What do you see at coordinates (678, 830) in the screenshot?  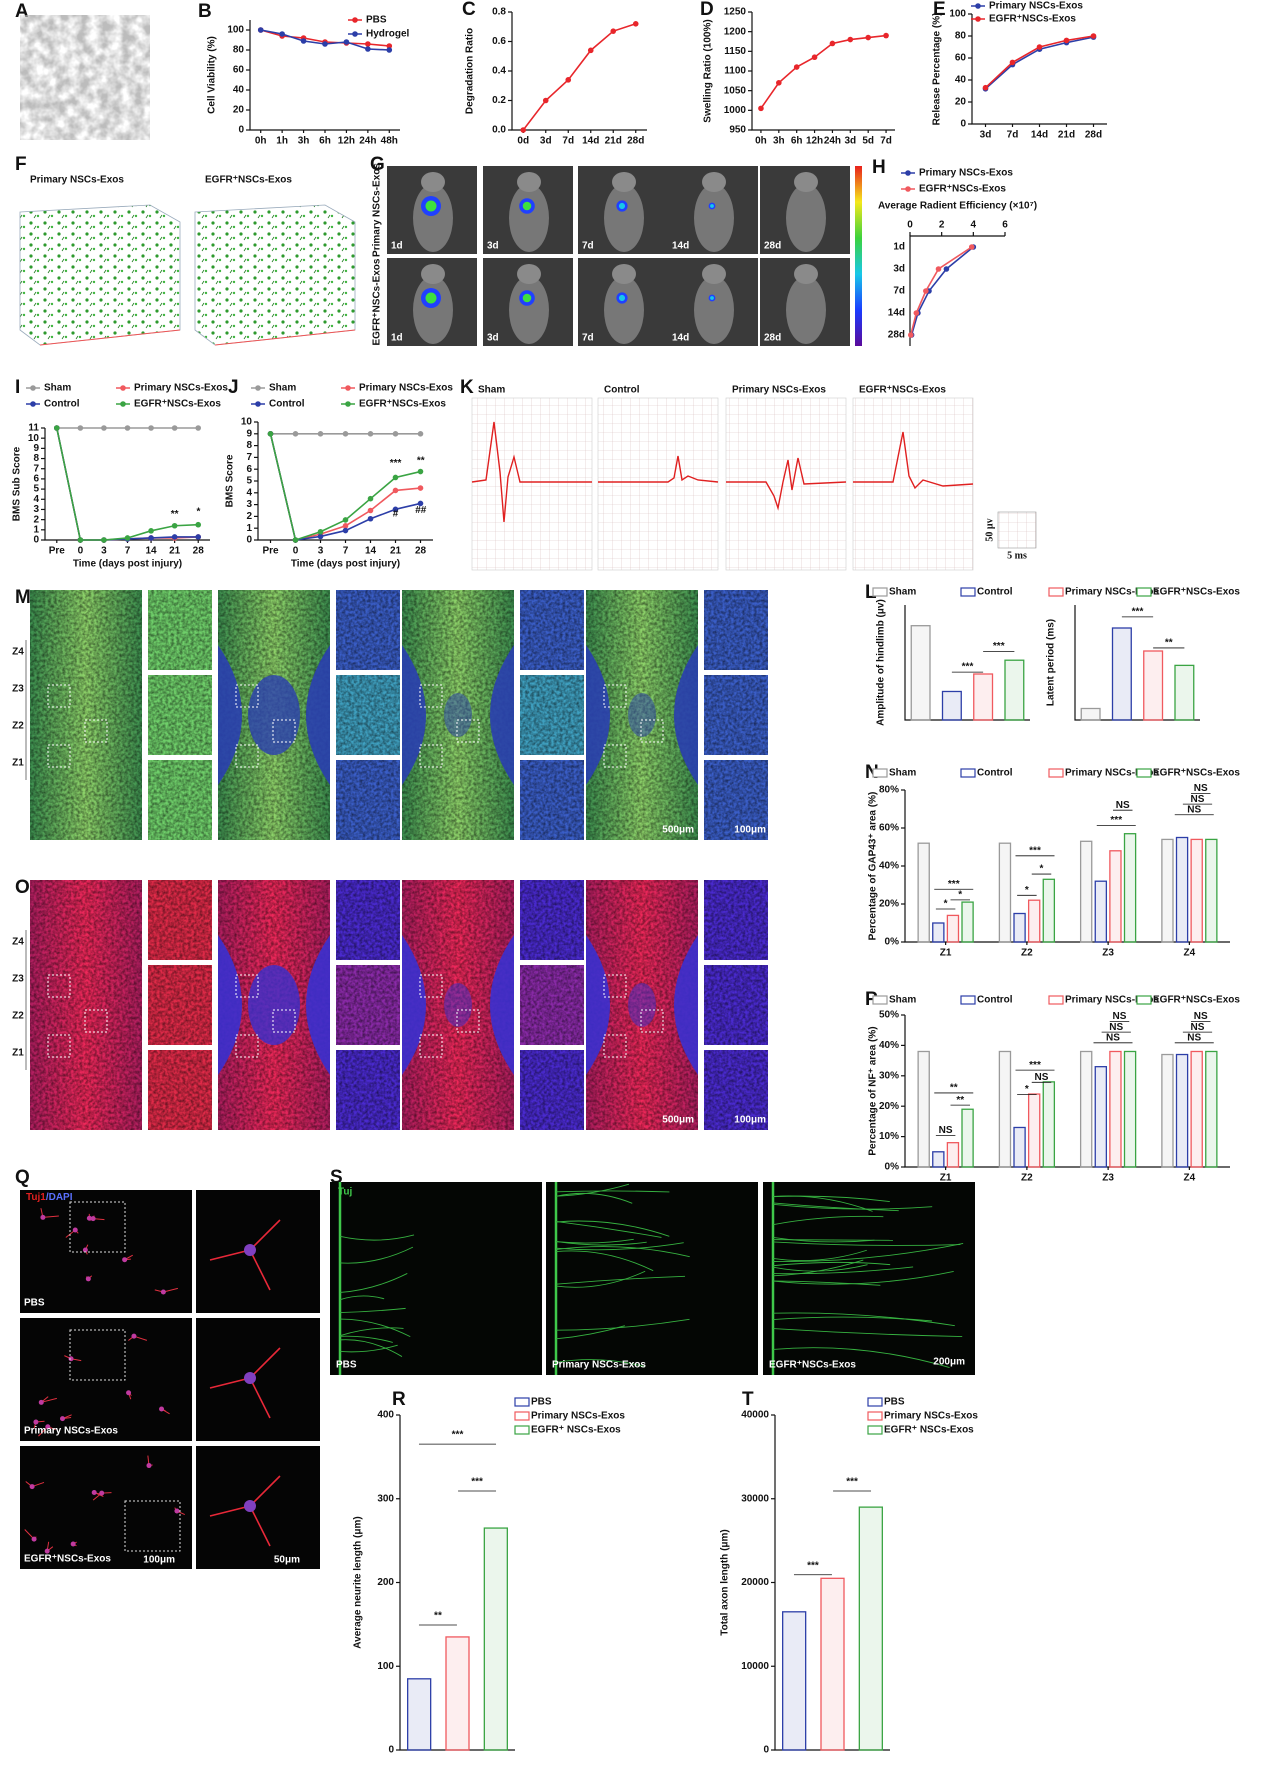 I see `scale-label: 500μm` at bounding box center [678, 830].